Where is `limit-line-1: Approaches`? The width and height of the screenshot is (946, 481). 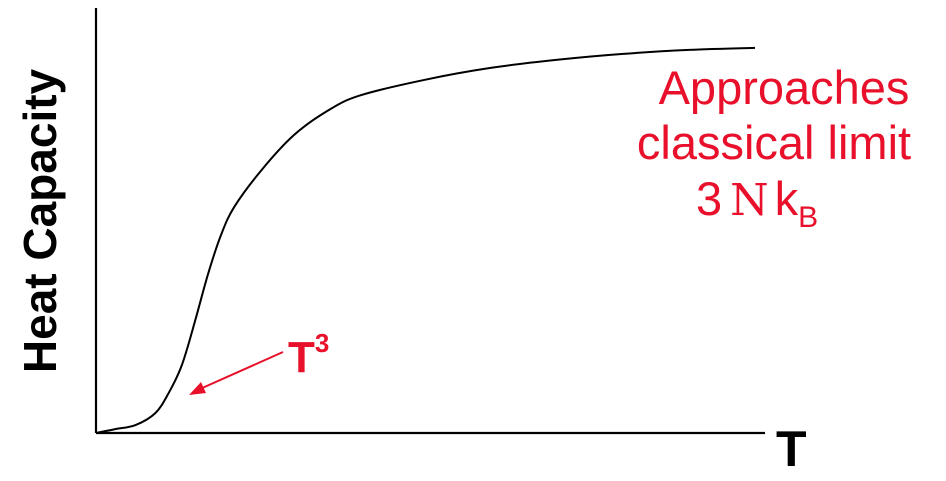
limit-line-1: Approaches is located at coordinates (784, 87).